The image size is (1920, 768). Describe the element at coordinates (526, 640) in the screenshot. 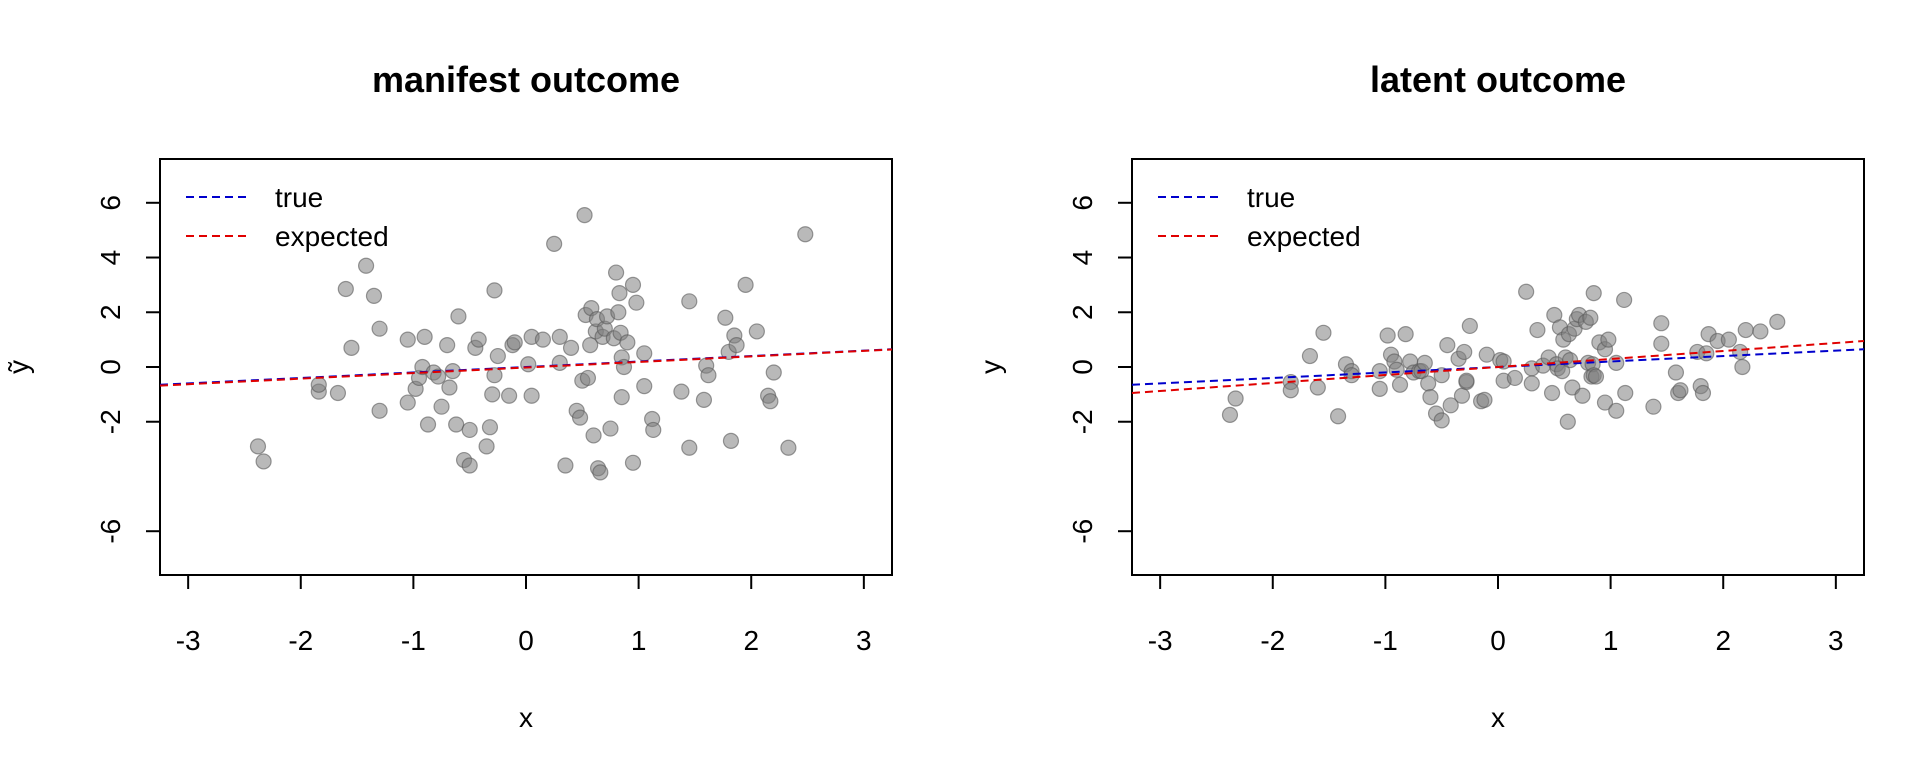

I see `x-tick-label: 0` at that location.